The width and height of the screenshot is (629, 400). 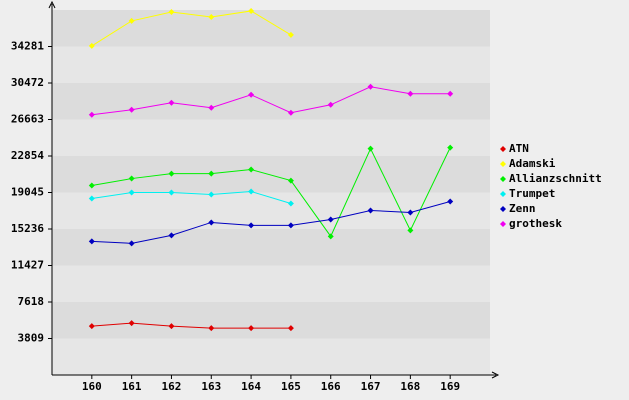 I want to click on legend-label: grothesk, so click(x=535, y=223).